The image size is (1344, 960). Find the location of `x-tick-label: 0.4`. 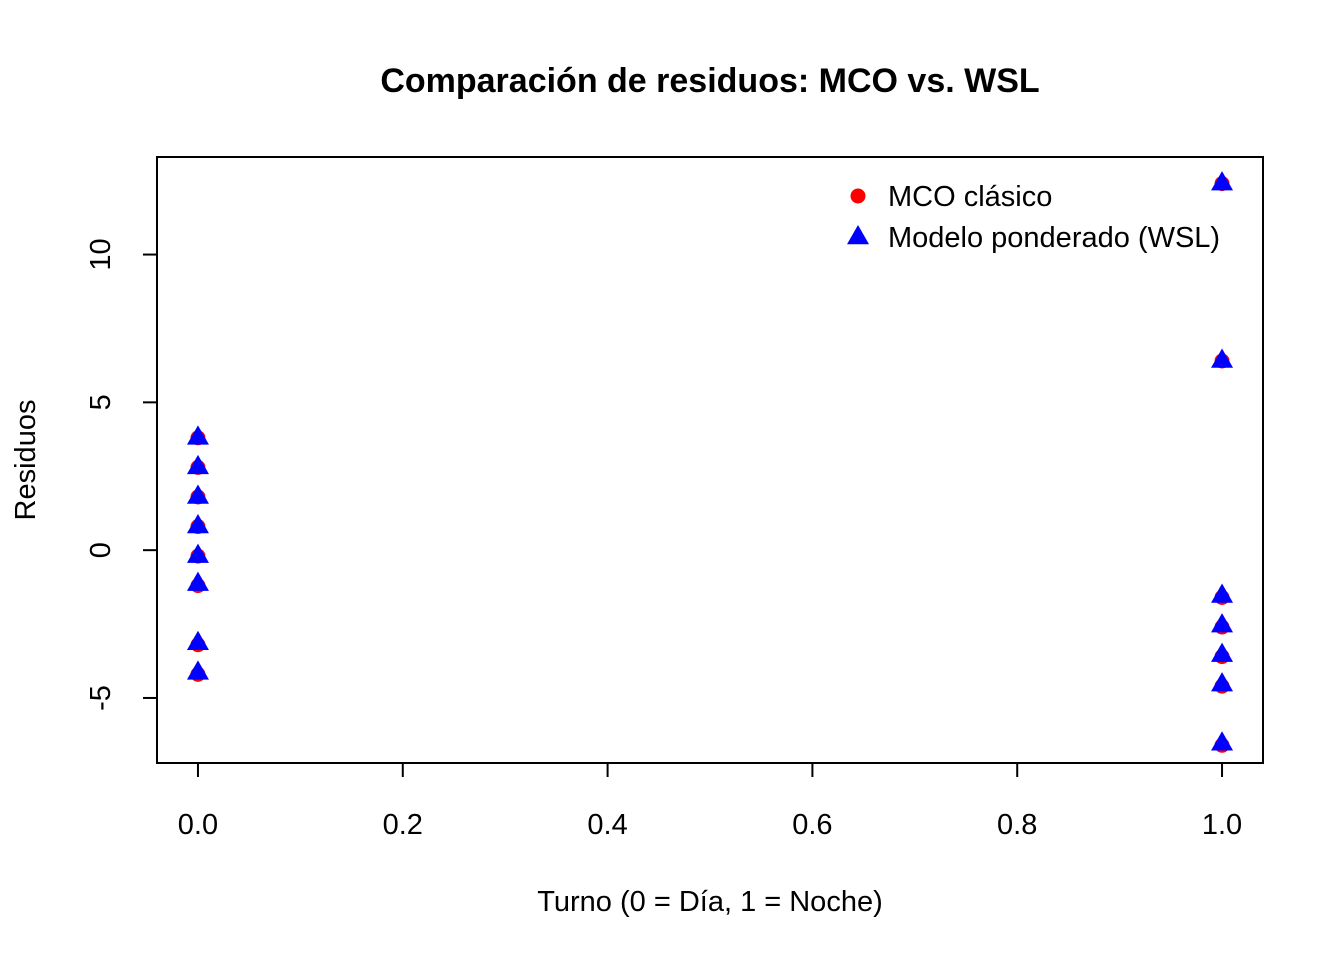

x-tick-label: 0.4 is located at coordinates (607, 825).